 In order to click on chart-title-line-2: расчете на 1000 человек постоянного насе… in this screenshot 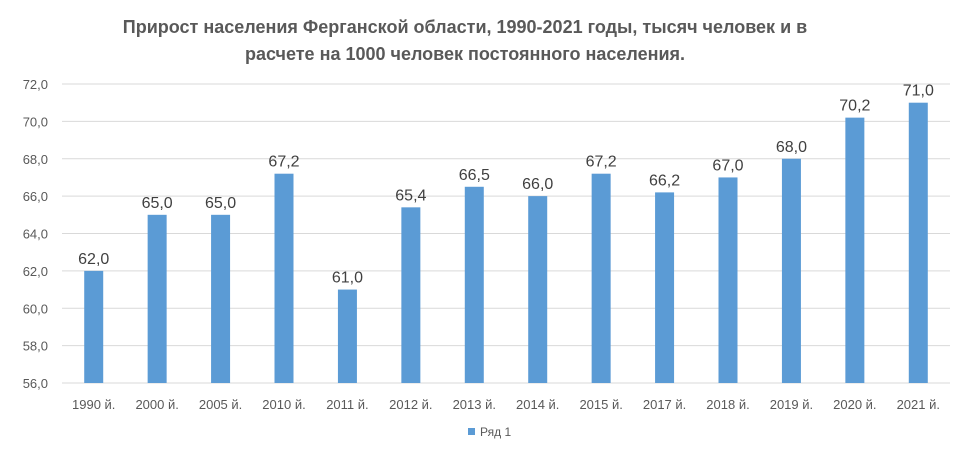, I will do `click(465, 54)`.